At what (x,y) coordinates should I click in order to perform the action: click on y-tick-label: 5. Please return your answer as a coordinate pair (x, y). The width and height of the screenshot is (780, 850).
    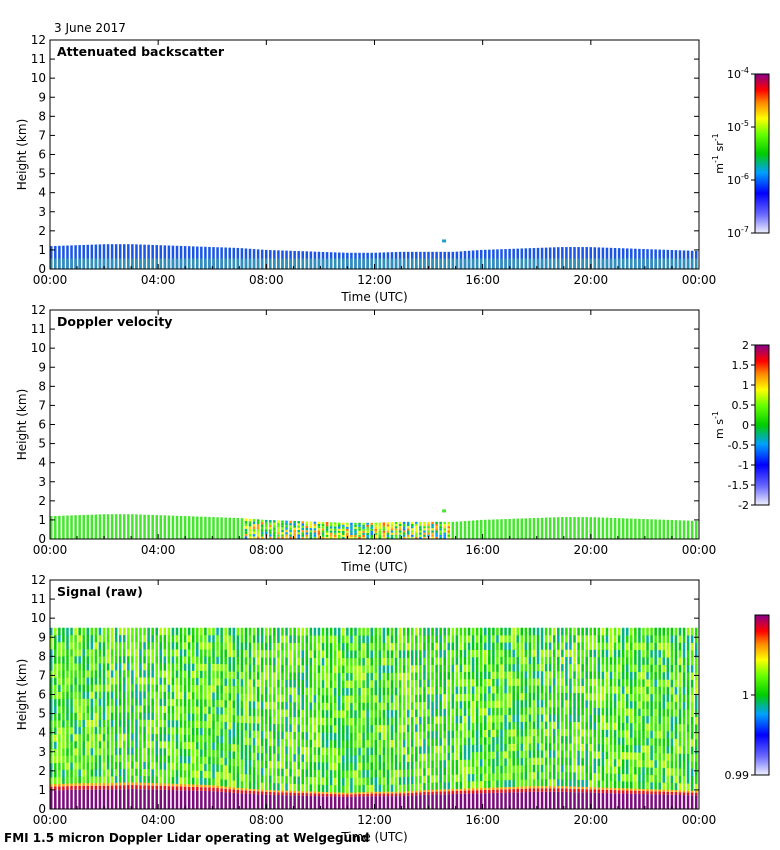
    Looking at the image, I should click on (42, 174).